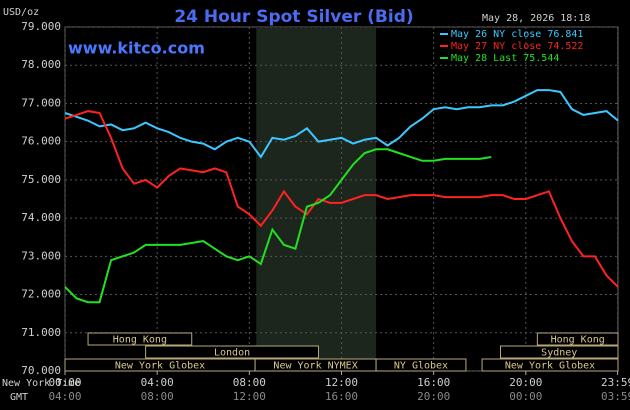 The image size is (630, 410). What do you see at coordinates (615, 382) in the screenshot?
I see `x-tick-label: 23:59` at bounding box center [615, 382].